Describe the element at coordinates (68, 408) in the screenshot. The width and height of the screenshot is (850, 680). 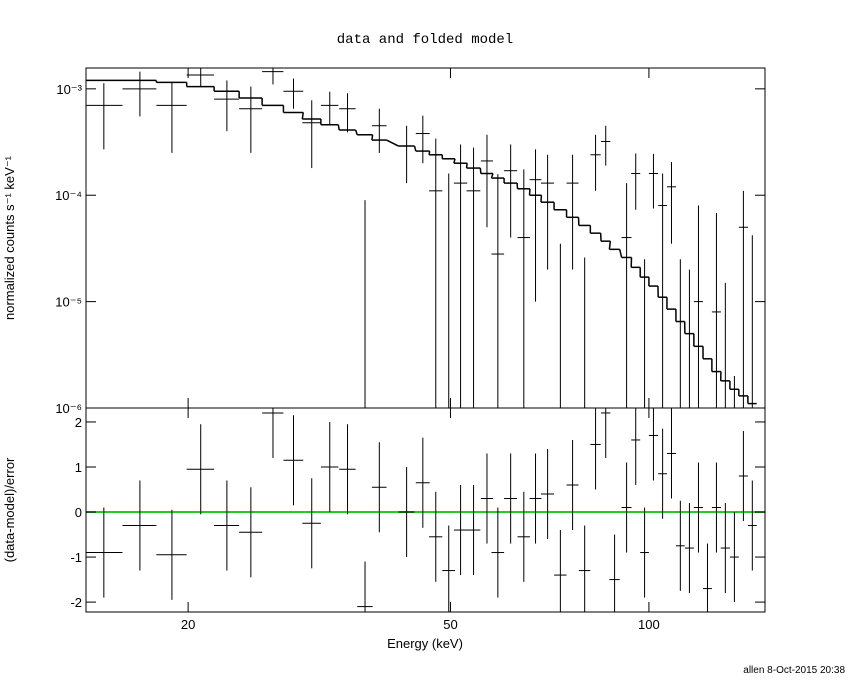
I see `y-tick-label: 10⁻⁶` at that location.